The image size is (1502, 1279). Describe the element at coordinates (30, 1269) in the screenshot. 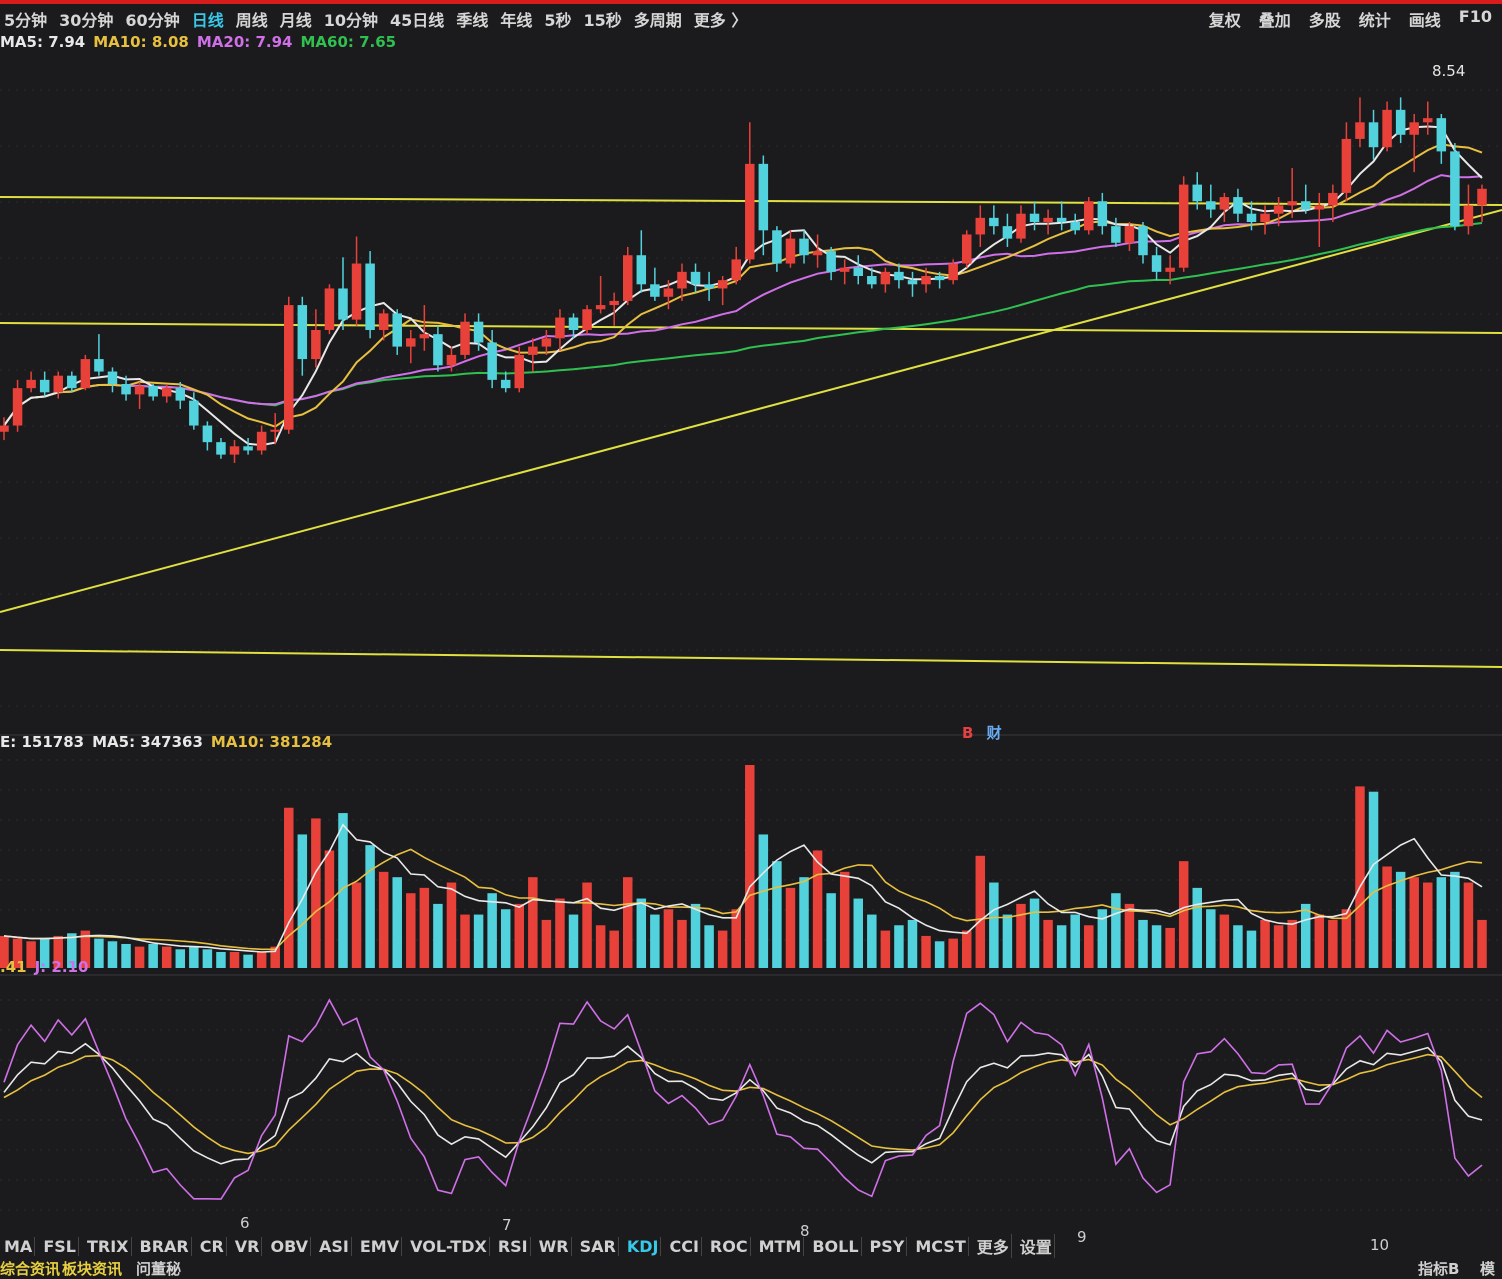

I see `composite-news-link: 综合资讯` at that location.